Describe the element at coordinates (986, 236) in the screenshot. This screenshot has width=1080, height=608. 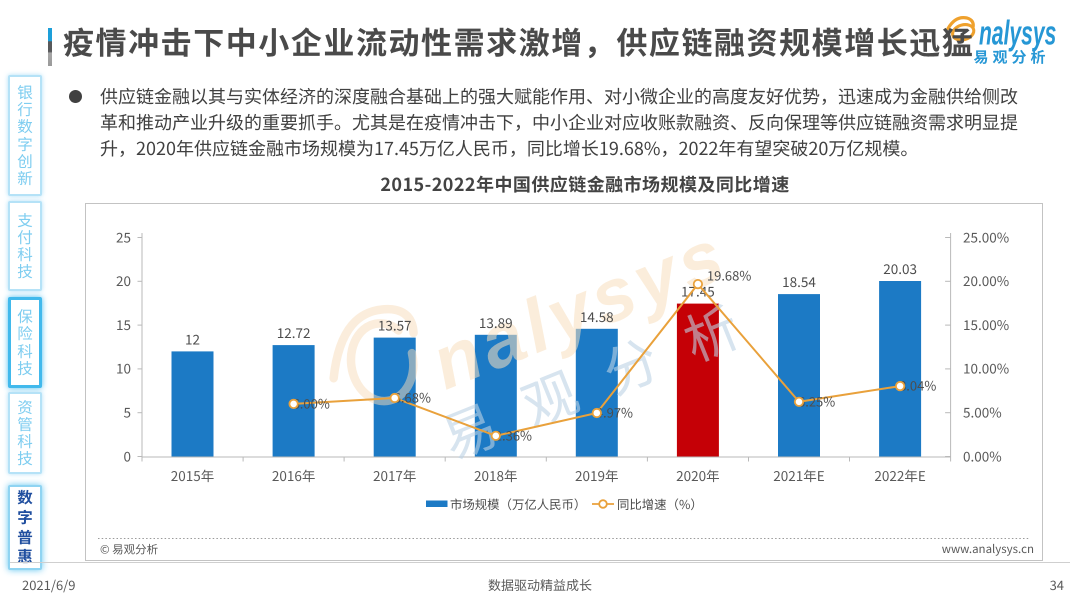
I see `svg-text: 25.00%` at that location.